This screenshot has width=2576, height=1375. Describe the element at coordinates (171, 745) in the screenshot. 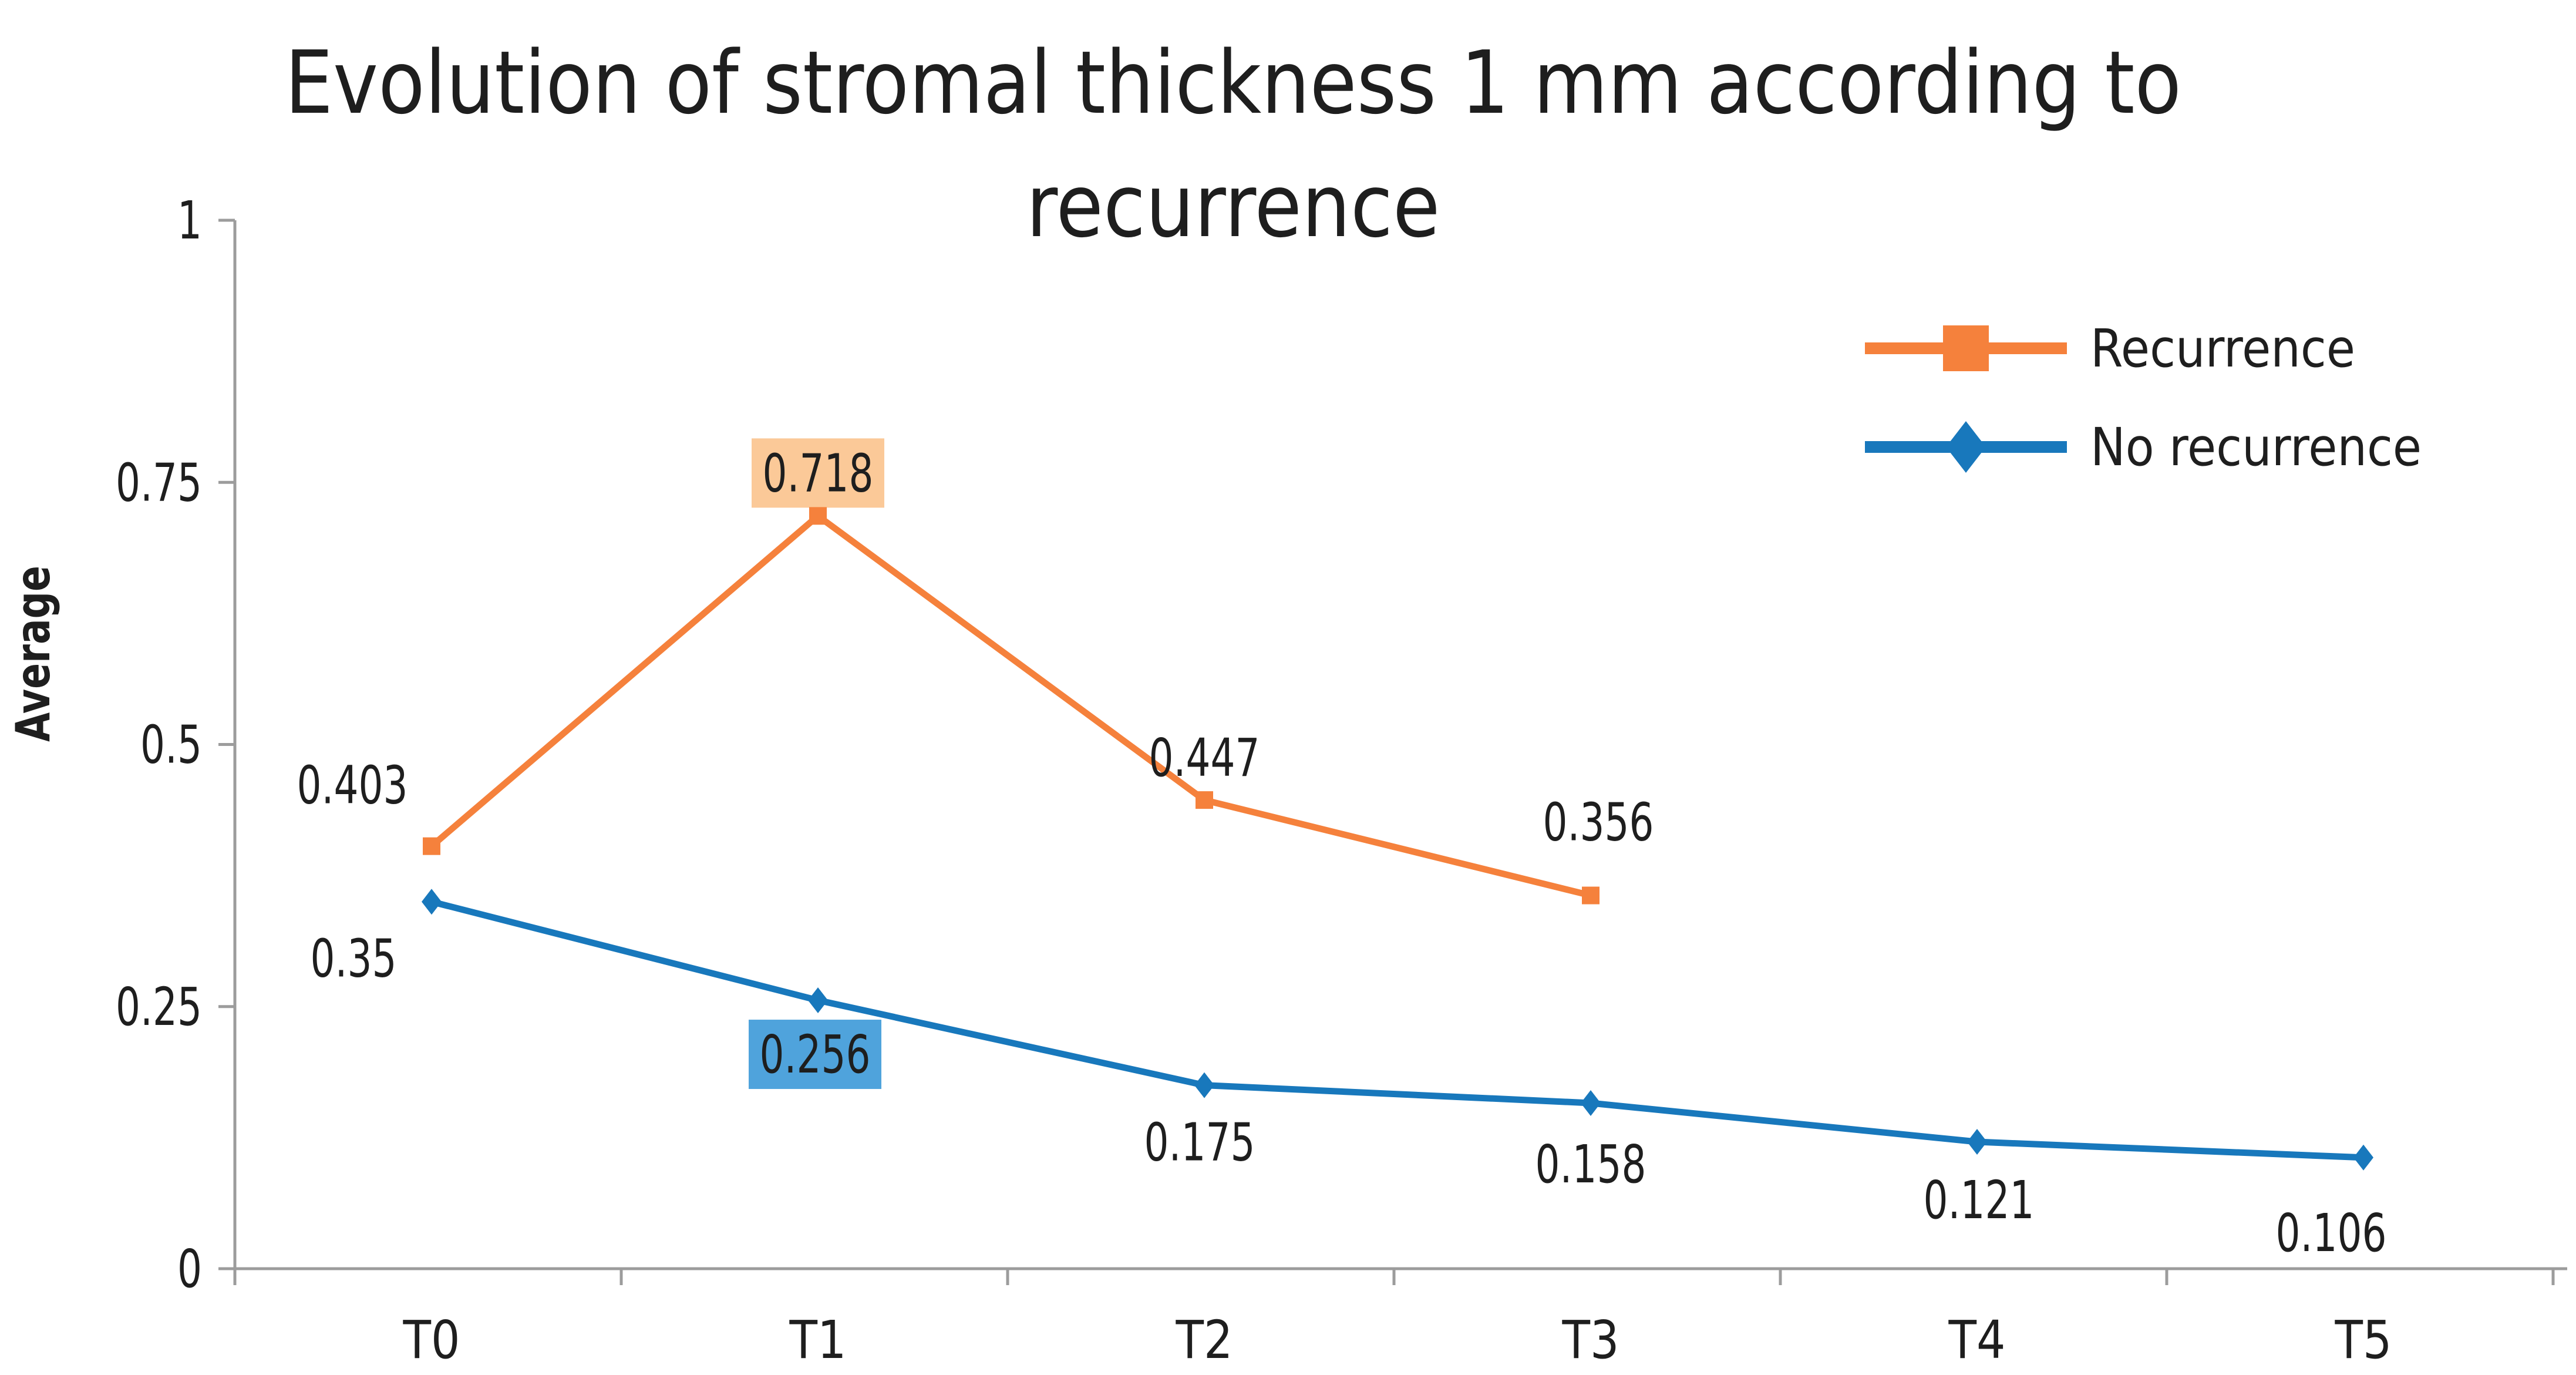

I see `y-tick-label: 0.5` at that location.